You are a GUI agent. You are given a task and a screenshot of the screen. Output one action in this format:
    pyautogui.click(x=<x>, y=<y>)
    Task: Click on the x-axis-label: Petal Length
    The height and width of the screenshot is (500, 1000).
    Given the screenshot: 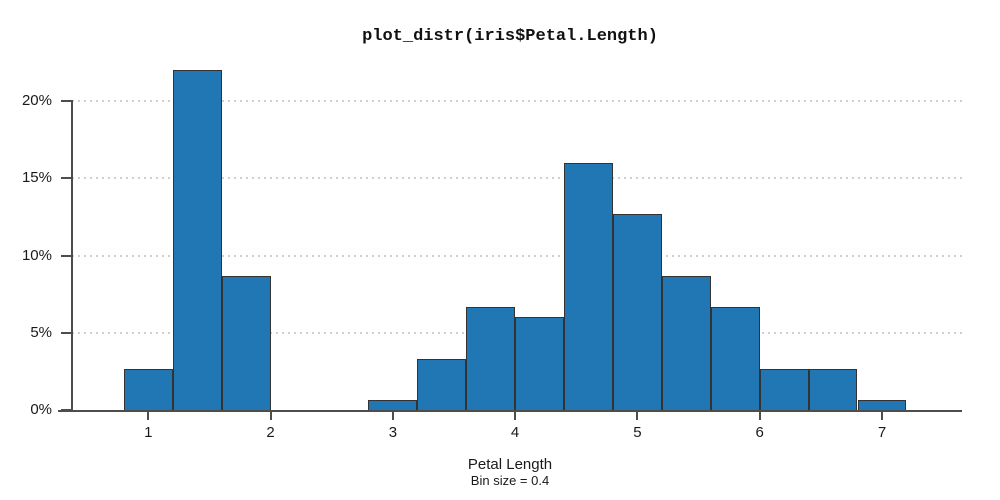 What is the action you would take?
    pyautogui.click(x=510, y=464)
    